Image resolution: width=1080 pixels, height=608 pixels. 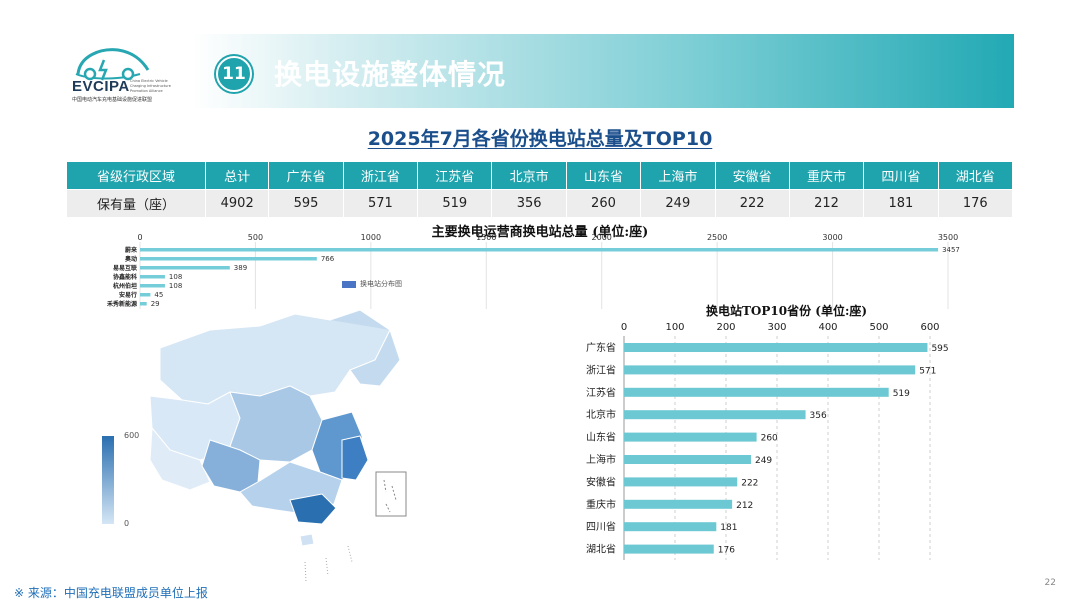 What do you see at coordinates (763, 461) in the screenshot?
I see `data-label: 249` at bounding box center [763, 461].